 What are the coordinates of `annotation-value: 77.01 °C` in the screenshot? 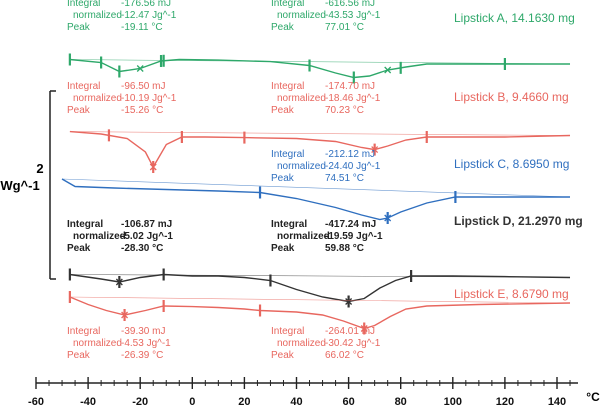 It's located at (344, 27).